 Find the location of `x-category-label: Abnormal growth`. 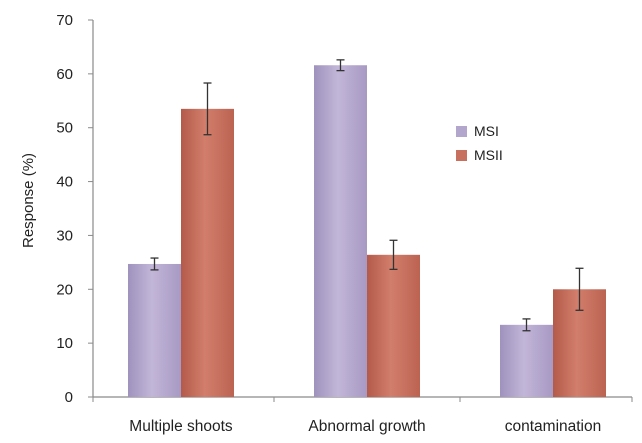

x-category-label: Abnormal growth is located at coordinates (366, 426).